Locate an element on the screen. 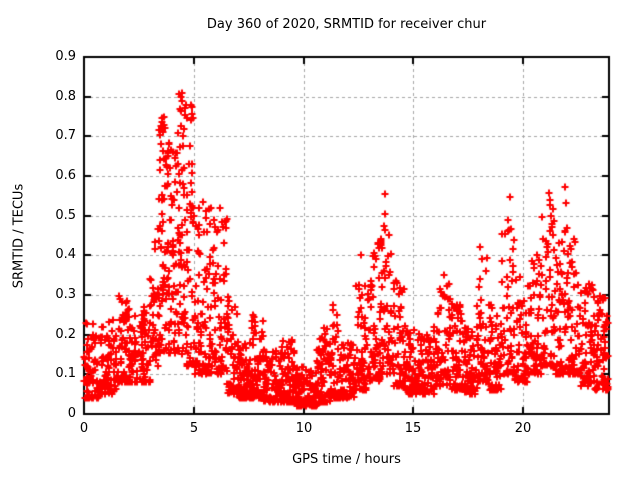 The image size is (640, 480). x-axis-label: GPS time / hours is located at coordinates (346, 459).